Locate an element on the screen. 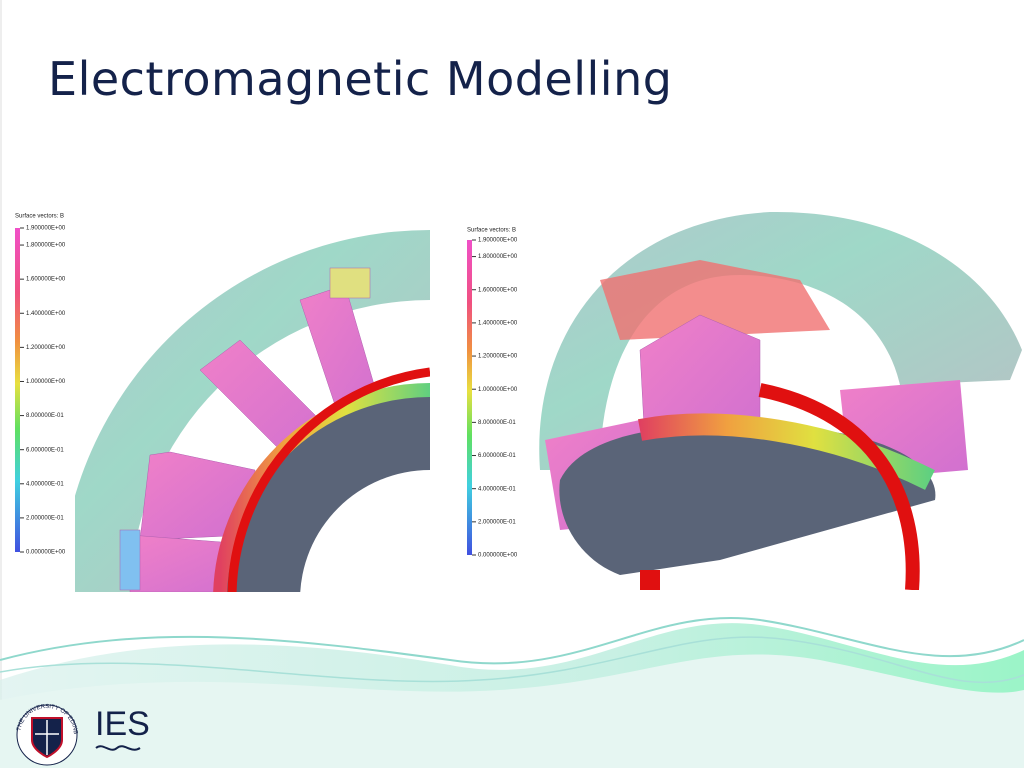 The width and height of the screenshot is (1024, 768). university-name: THE UNIVERSITY OF EDINBURGH is located at coordinates (39, 367).